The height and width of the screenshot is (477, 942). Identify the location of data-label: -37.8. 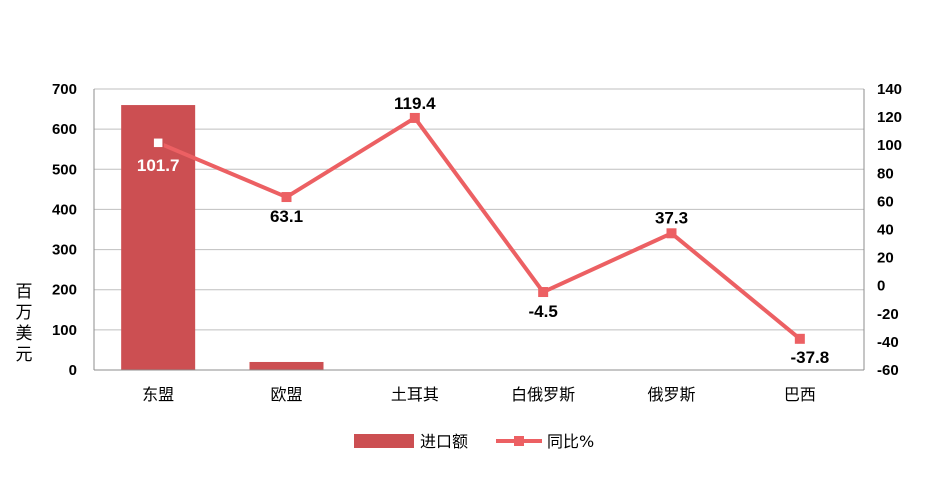
(809, 357).